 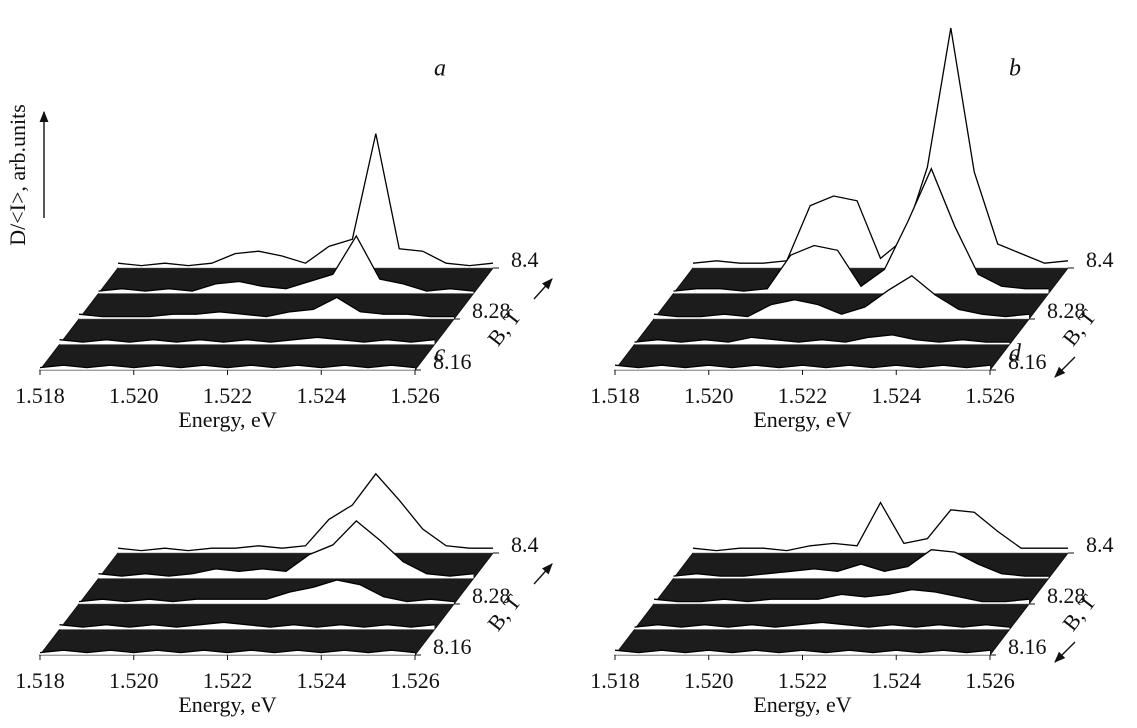 What do you see at coordinates (1015, 69) in the screenshot?
I see `panel-letter: b` at bounding box center [1015, 69].